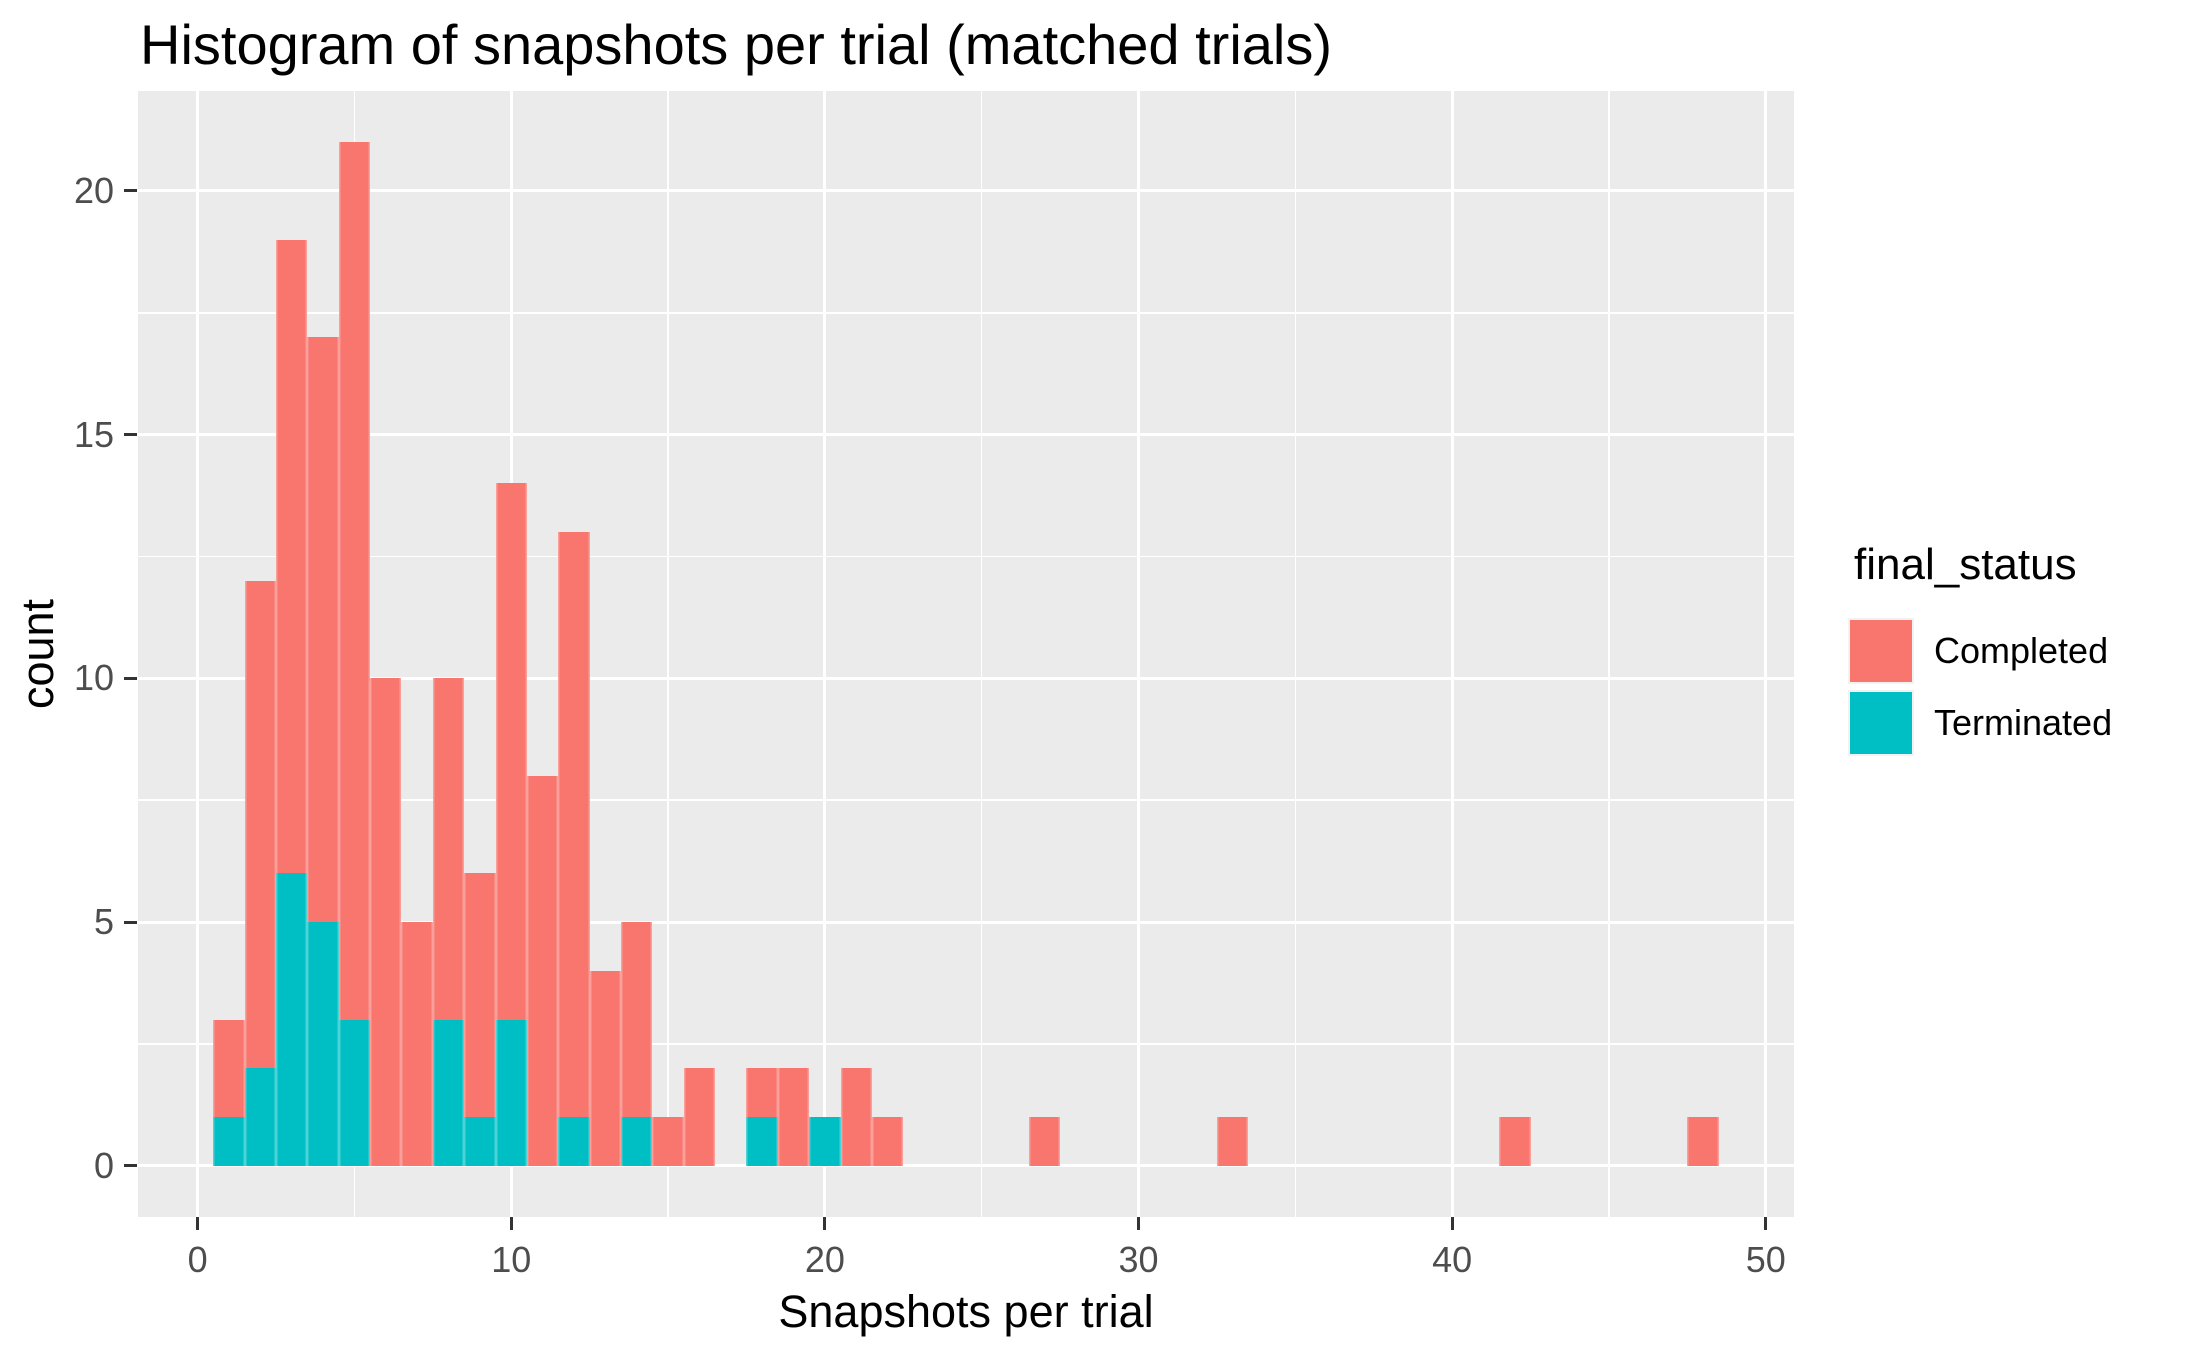 The width and height of the screenshot is (2187, 1350). I want to click on terminated-swatch, so click(1881, 723).